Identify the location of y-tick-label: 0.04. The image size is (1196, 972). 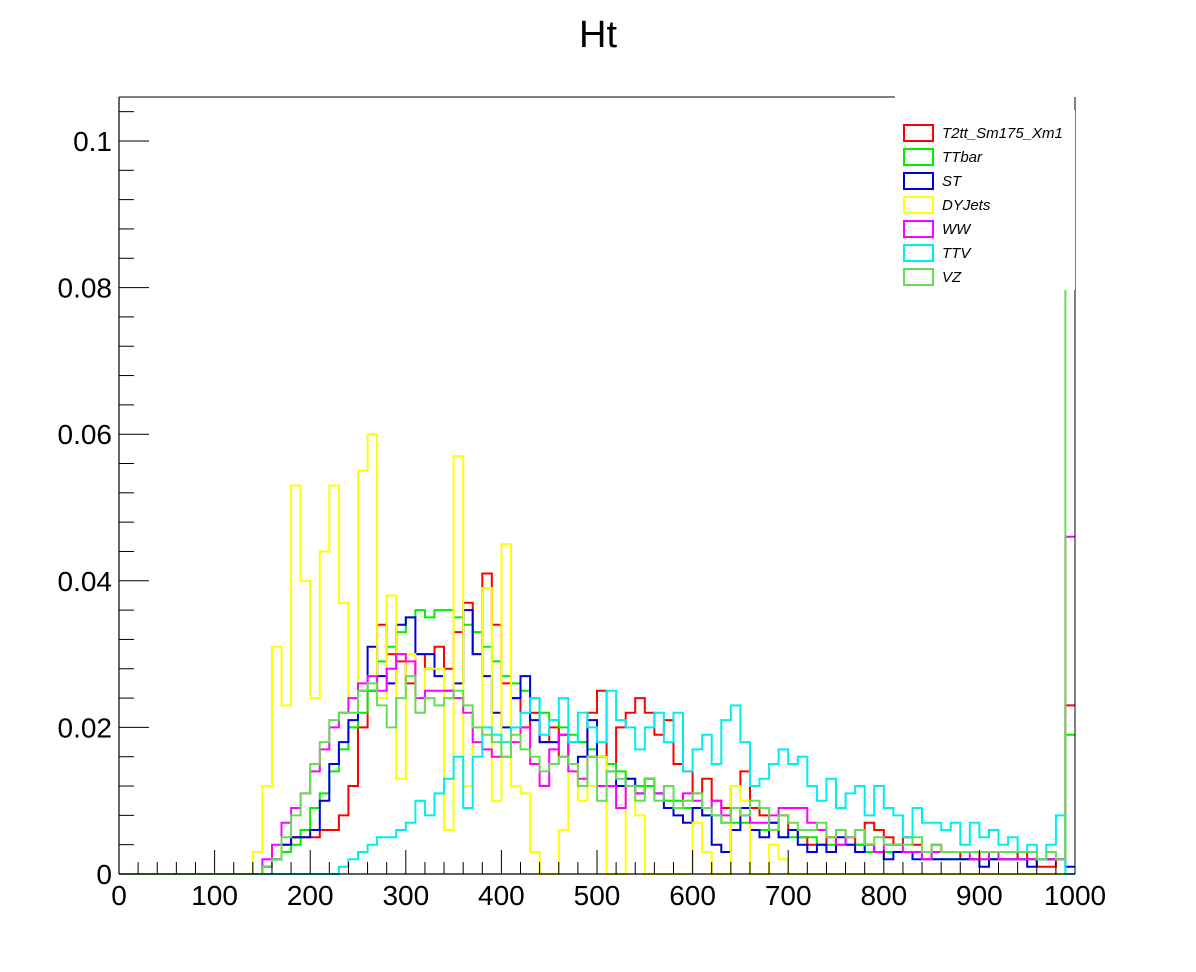
(85, 581).